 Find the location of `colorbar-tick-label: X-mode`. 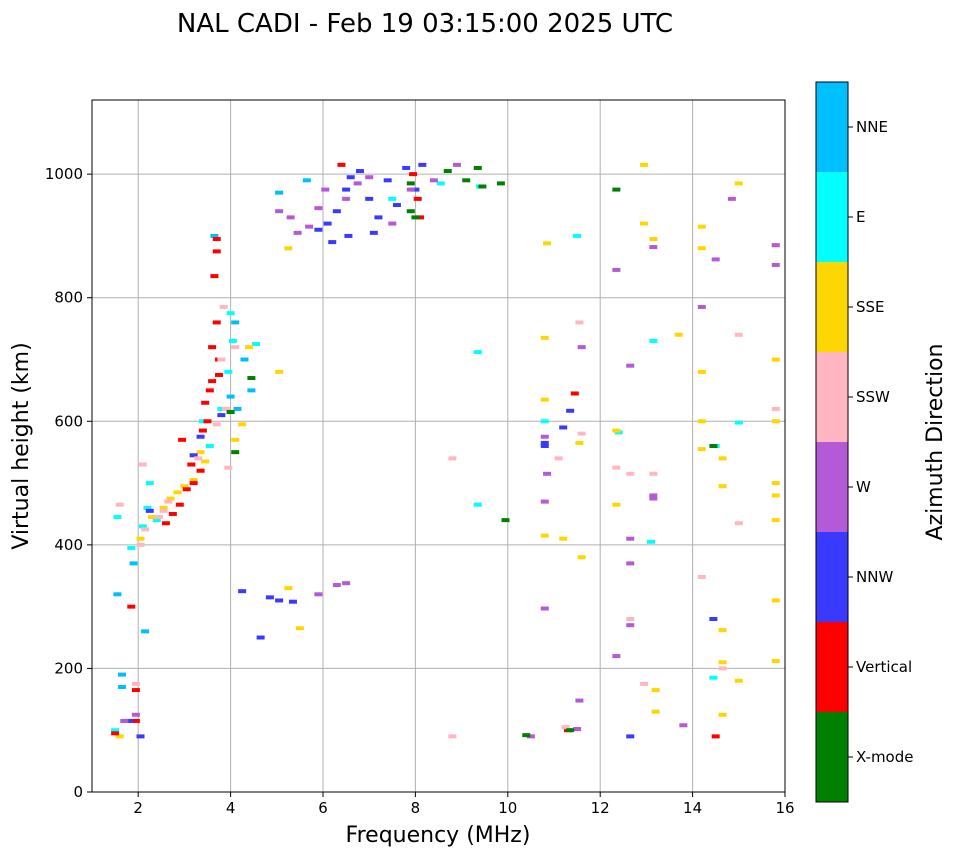

colorbar-tick-label: X-mode is located at coordinates (884, 757).